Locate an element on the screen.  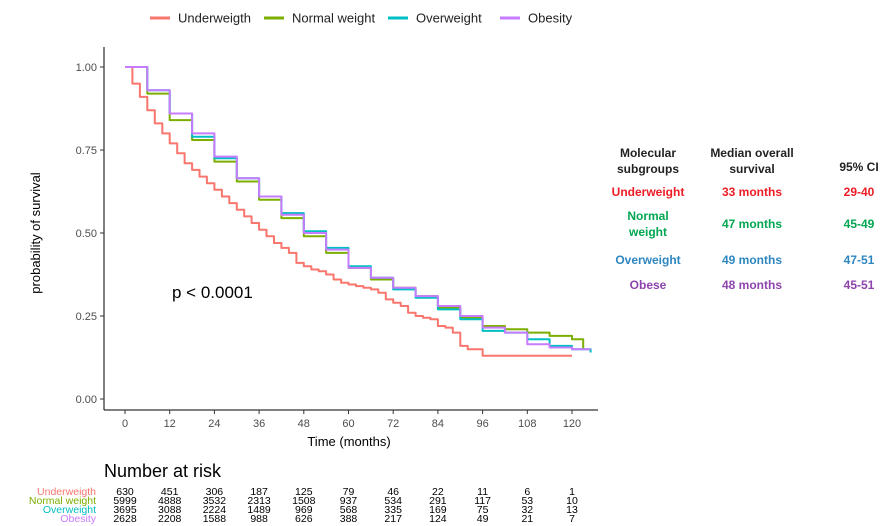
risk-cell: 306 is located at coordinates (215, 492).